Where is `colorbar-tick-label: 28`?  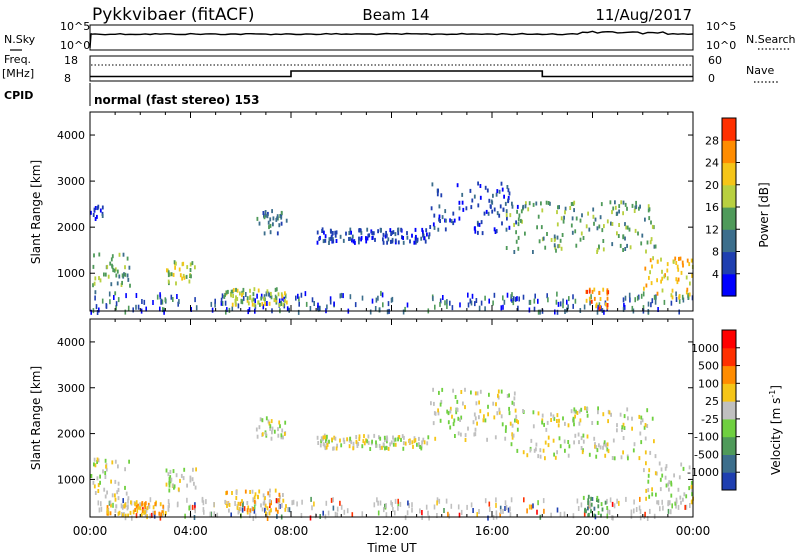 colorbar-tick-label: 28 is located at coordinates (712, 140).